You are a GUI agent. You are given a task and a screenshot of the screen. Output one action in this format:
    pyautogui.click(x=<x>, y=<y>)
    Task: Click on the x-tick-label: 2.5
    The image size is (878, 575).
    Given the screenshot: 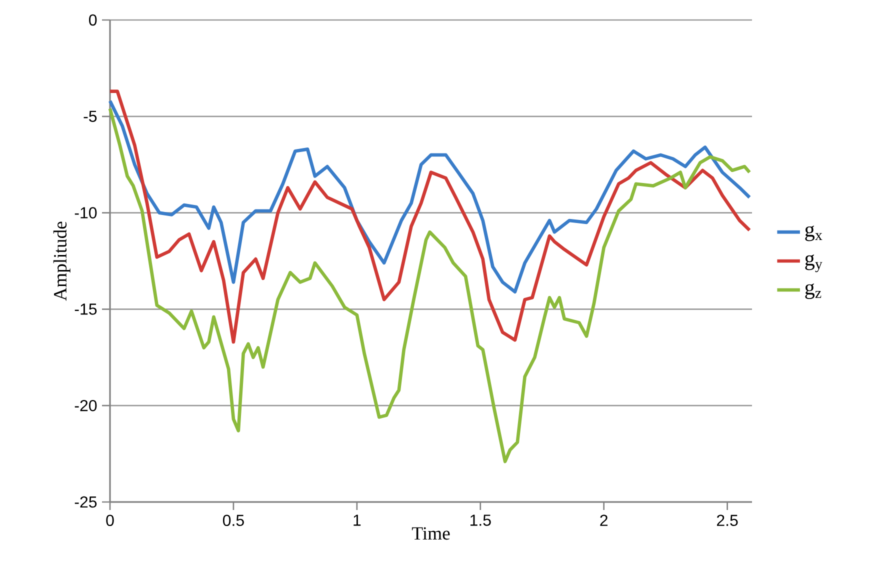 What is the action you would take?
    pyautogui.click(x=727, y=520)
    